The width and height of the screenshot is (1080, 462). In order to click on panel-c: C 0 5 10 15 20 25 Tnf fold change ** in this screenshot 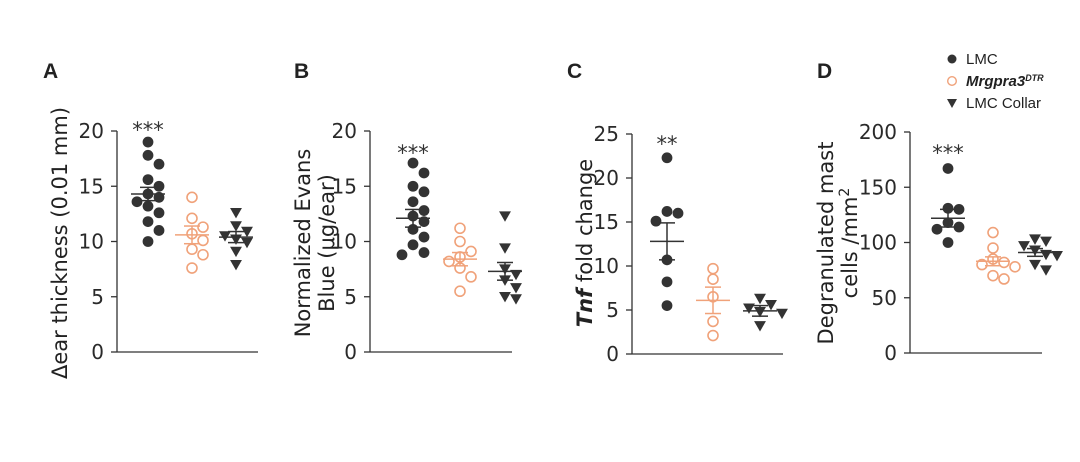, I will do `click(677, 213)`.